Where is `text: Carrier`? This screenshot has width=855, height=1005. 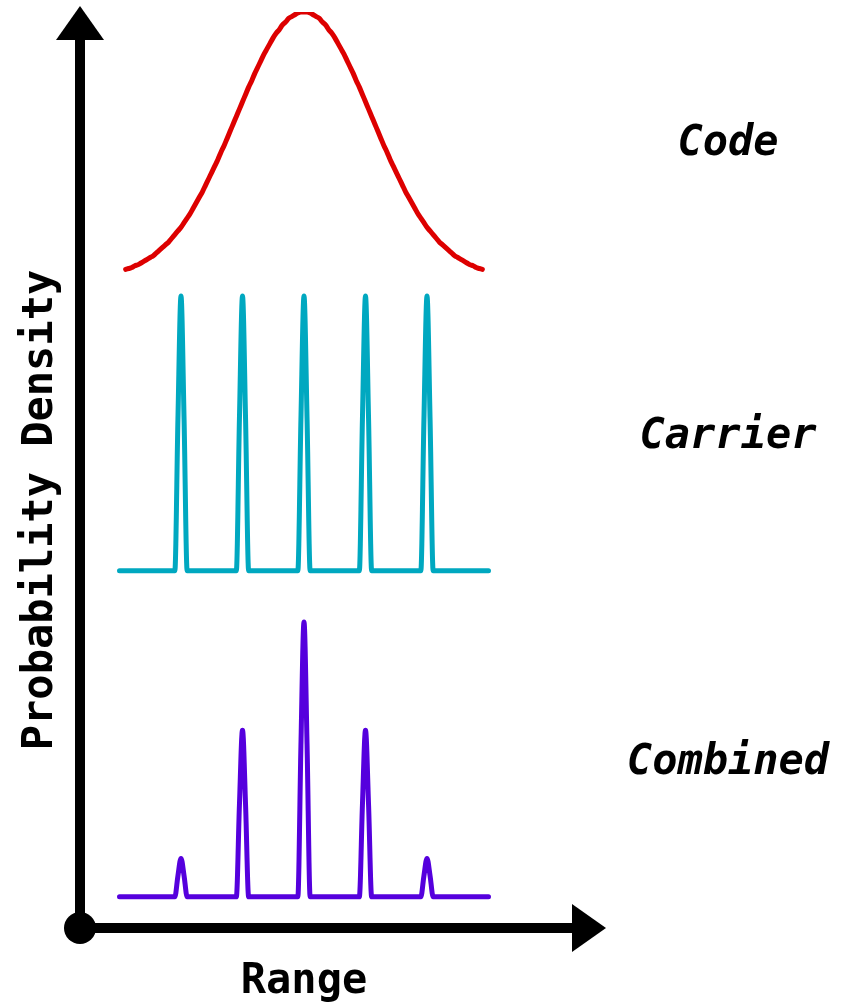 text: Carrier is located at coordinates (728, 433).